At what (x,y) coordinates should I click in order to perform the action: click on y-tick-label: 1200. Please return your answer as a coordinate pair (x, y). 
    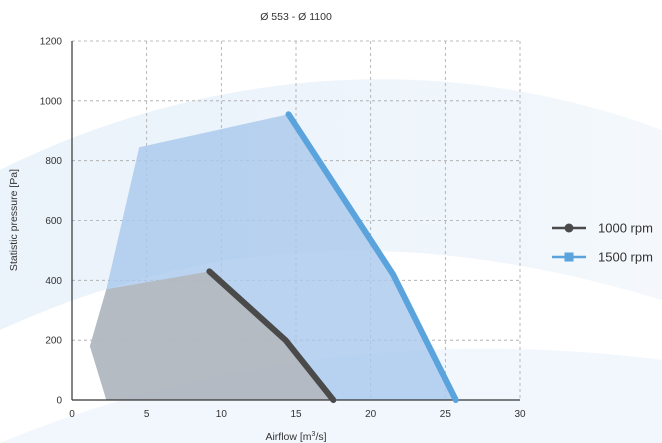
    Looking at the image, I should click on (51, 42).